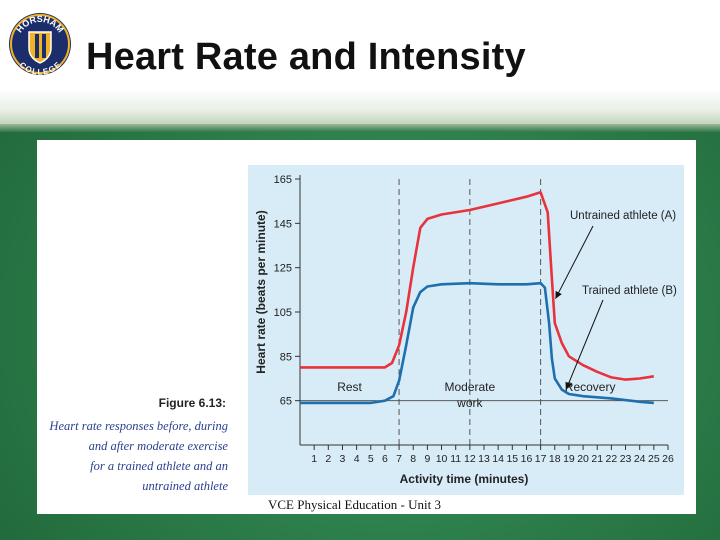  Describe the element at coordinates (261, 291) in the screenshot. I see `y-axis-title: Heart rate (beats per minute)` at that location.